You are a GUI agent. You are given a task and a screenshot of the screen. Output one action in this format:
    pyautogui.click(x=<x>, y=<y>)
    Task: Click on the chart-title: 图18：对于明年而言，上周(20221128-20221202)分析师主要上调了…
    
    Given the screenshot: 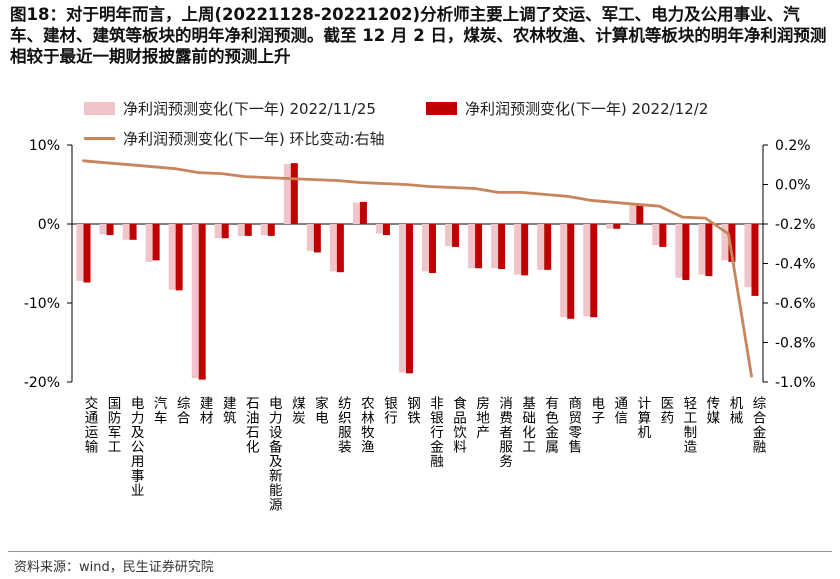 What is the action you would take?
    pyautogui.click(x=418, y=35)
    